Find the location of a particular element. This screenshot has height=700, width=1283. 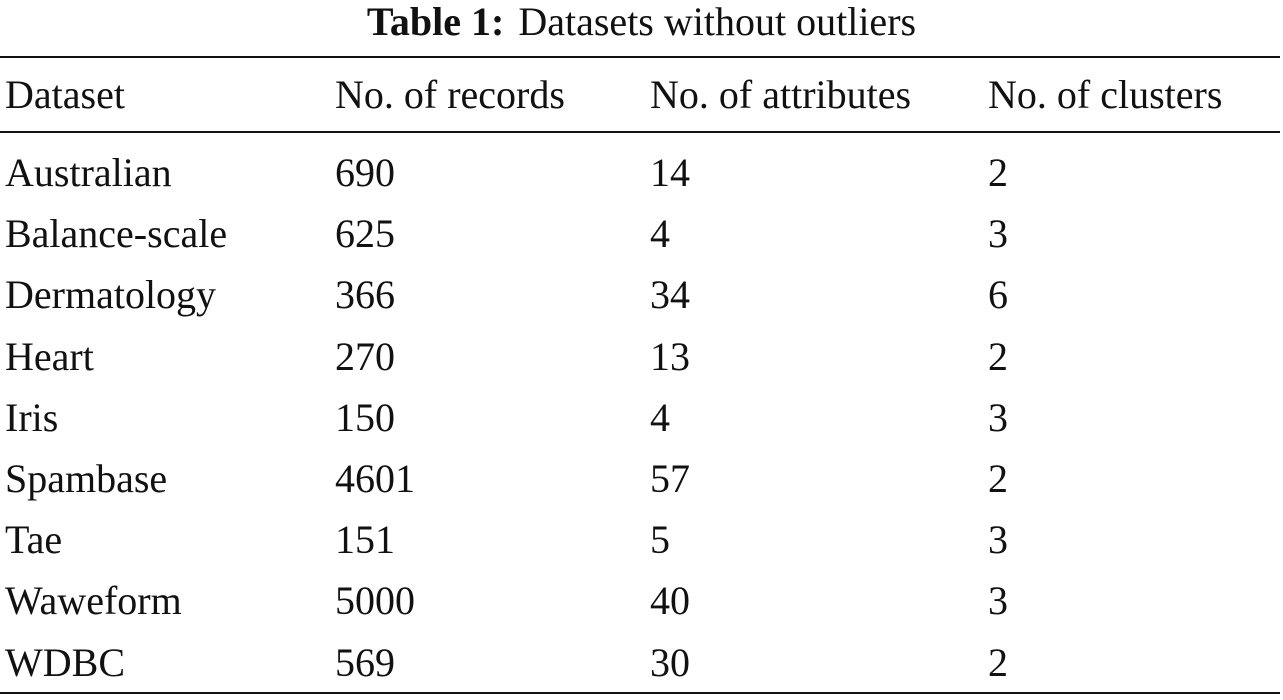

table-cell: 569 is located at coordinates (365, 662).